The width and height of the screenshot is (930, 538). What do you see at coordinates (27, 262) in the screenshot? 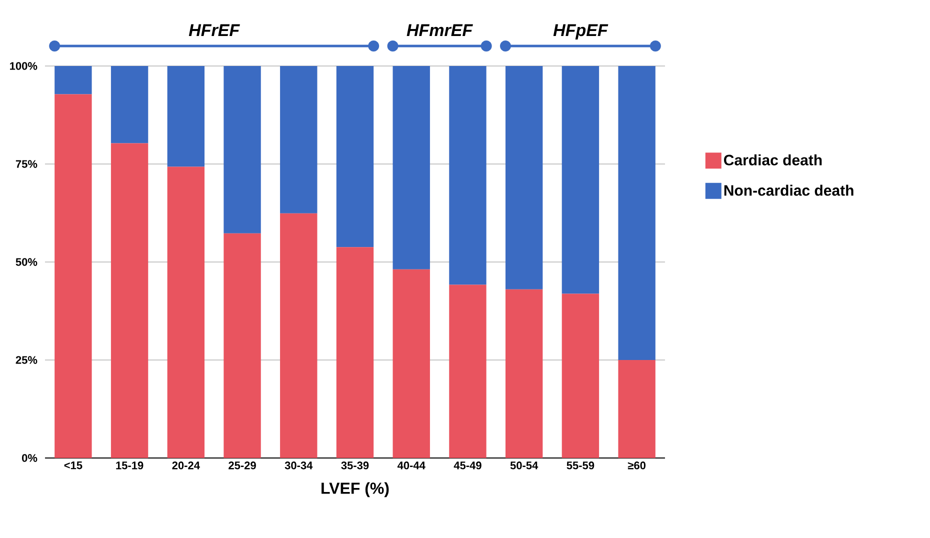
I see `y-tick-label: 50%` at bounding box center [27, 262].